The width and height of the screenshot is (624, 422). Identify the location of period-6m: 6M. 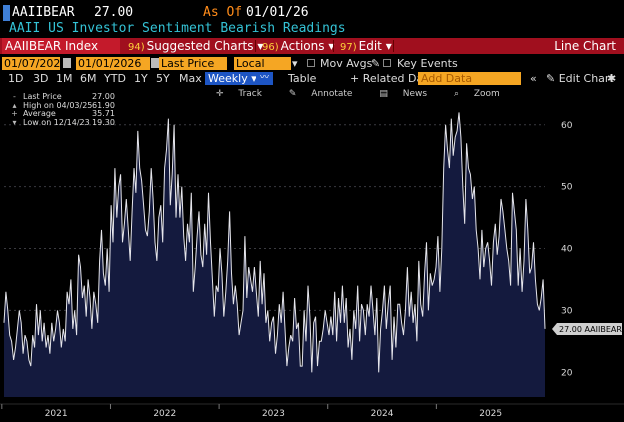
(88, 78).